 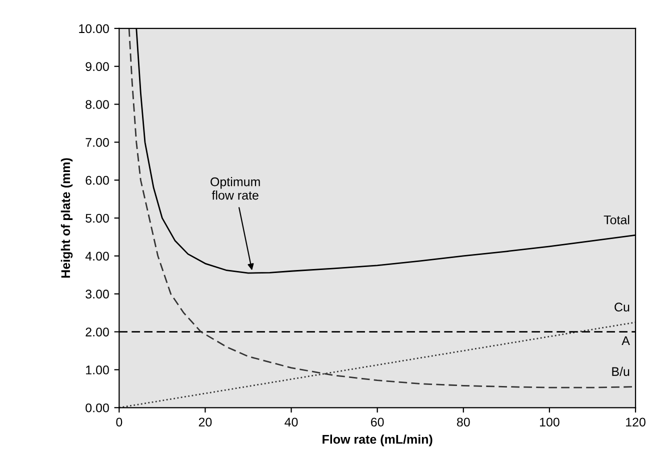 What do you see at coordinates (463, 422) in the screenshot?
I see `x-tick-label: 80` at bounding box center [463, 422].